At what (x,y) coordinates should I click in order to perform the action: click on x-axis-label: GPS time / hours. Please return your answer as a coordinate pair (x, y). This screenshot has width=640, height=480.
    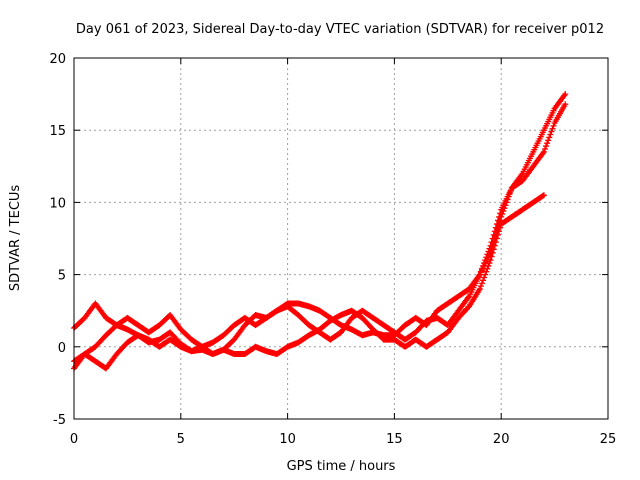
    Looking at the image, I should click on (341, 466).